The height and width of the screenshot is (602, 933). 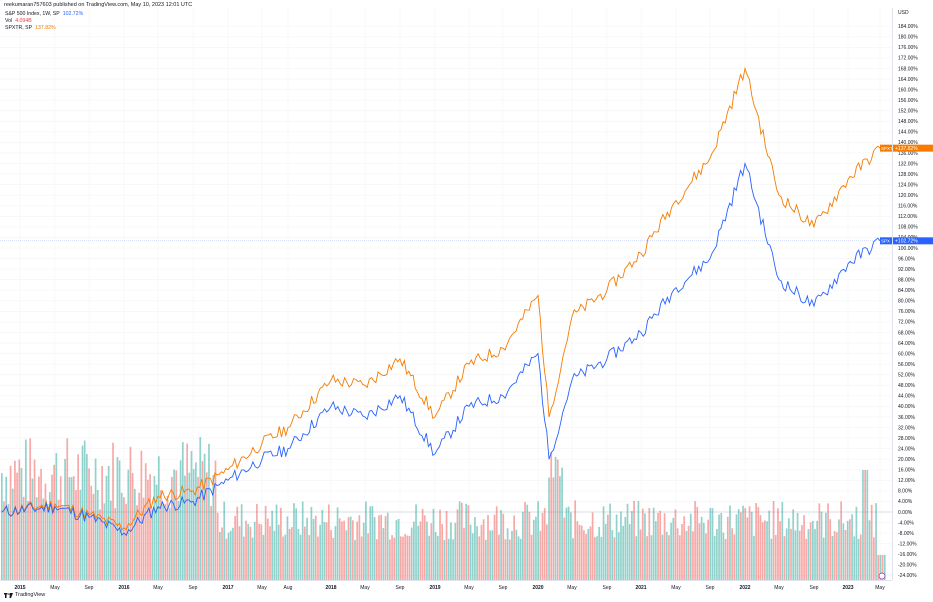 I want to click on y-tick-label: 140.00%, so click(x=908, y=143).